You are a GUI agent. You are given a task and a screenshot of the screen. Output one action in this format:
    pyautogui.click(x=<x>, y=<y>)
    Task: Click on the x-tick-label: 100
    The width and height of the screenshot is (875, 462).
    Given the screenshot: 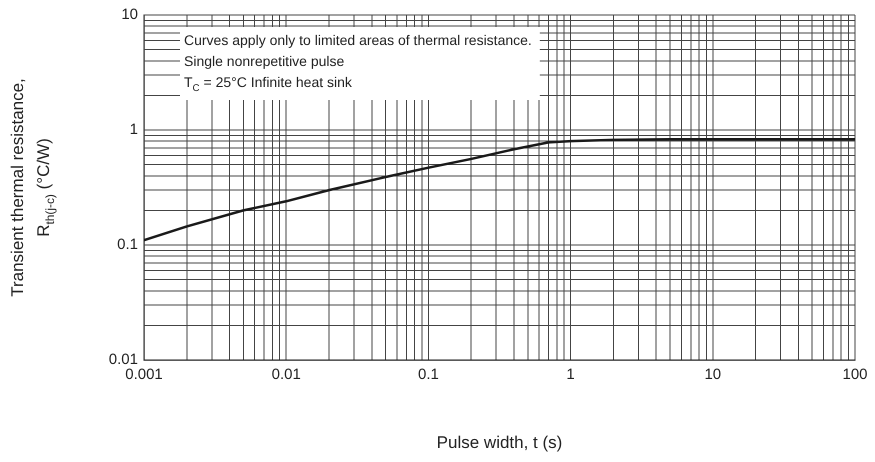 What is the action you would take?
    pyautogui.click(x=855, y=375)
    